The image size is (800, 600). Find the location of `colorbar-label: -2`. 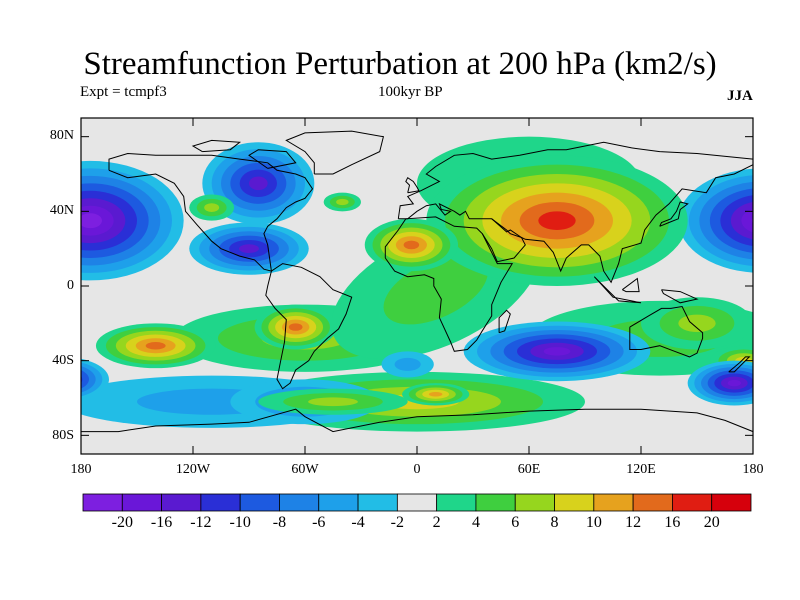

colorbar-label: -2 is located at coordinates (397, 522).